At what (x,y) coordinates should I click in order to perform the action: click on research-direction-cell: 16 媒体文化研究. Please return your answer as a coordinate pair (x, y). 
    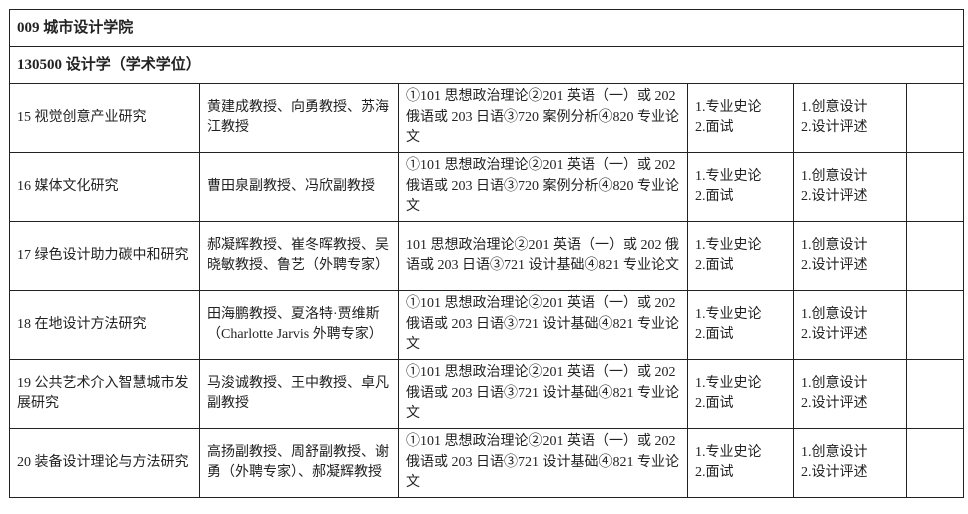
    Looking at the image, I should click on (104, 187).